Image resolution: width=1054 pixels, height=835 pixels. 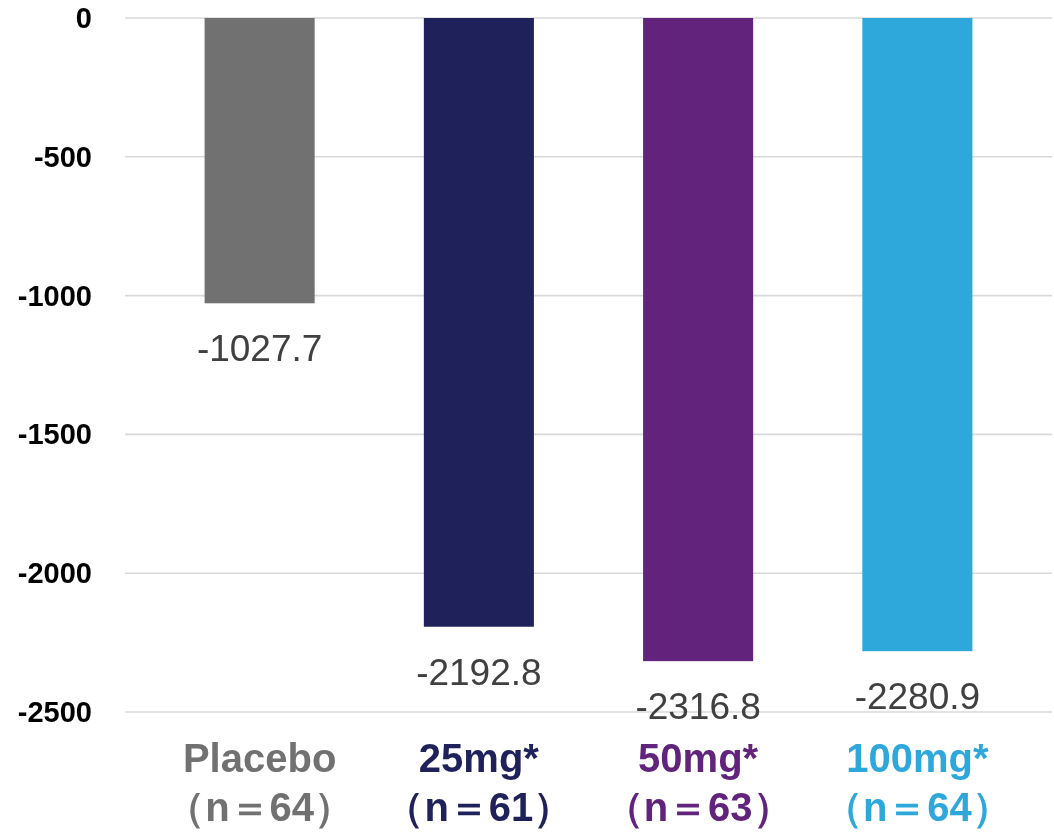 What do you see at coordinates (260, 782) in the screenshot?
I see `x-tick-label: Placebo （n＝64）` at bounding box center [260, 782].